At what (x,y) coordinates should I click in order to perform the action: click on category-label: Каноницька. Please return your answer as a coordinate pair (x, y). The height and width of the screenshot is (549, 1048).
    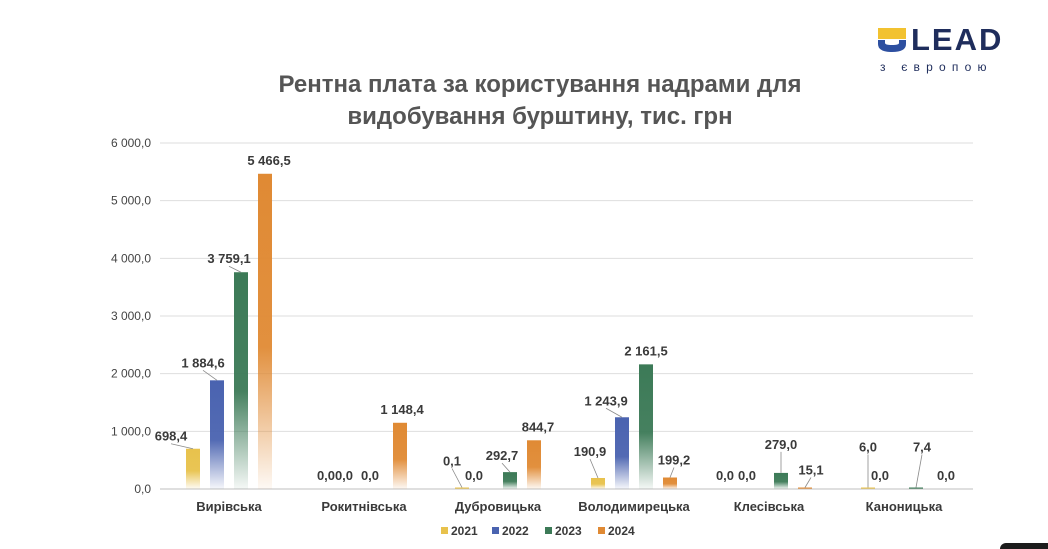
    Looking at the image, I should click on (904, 506).